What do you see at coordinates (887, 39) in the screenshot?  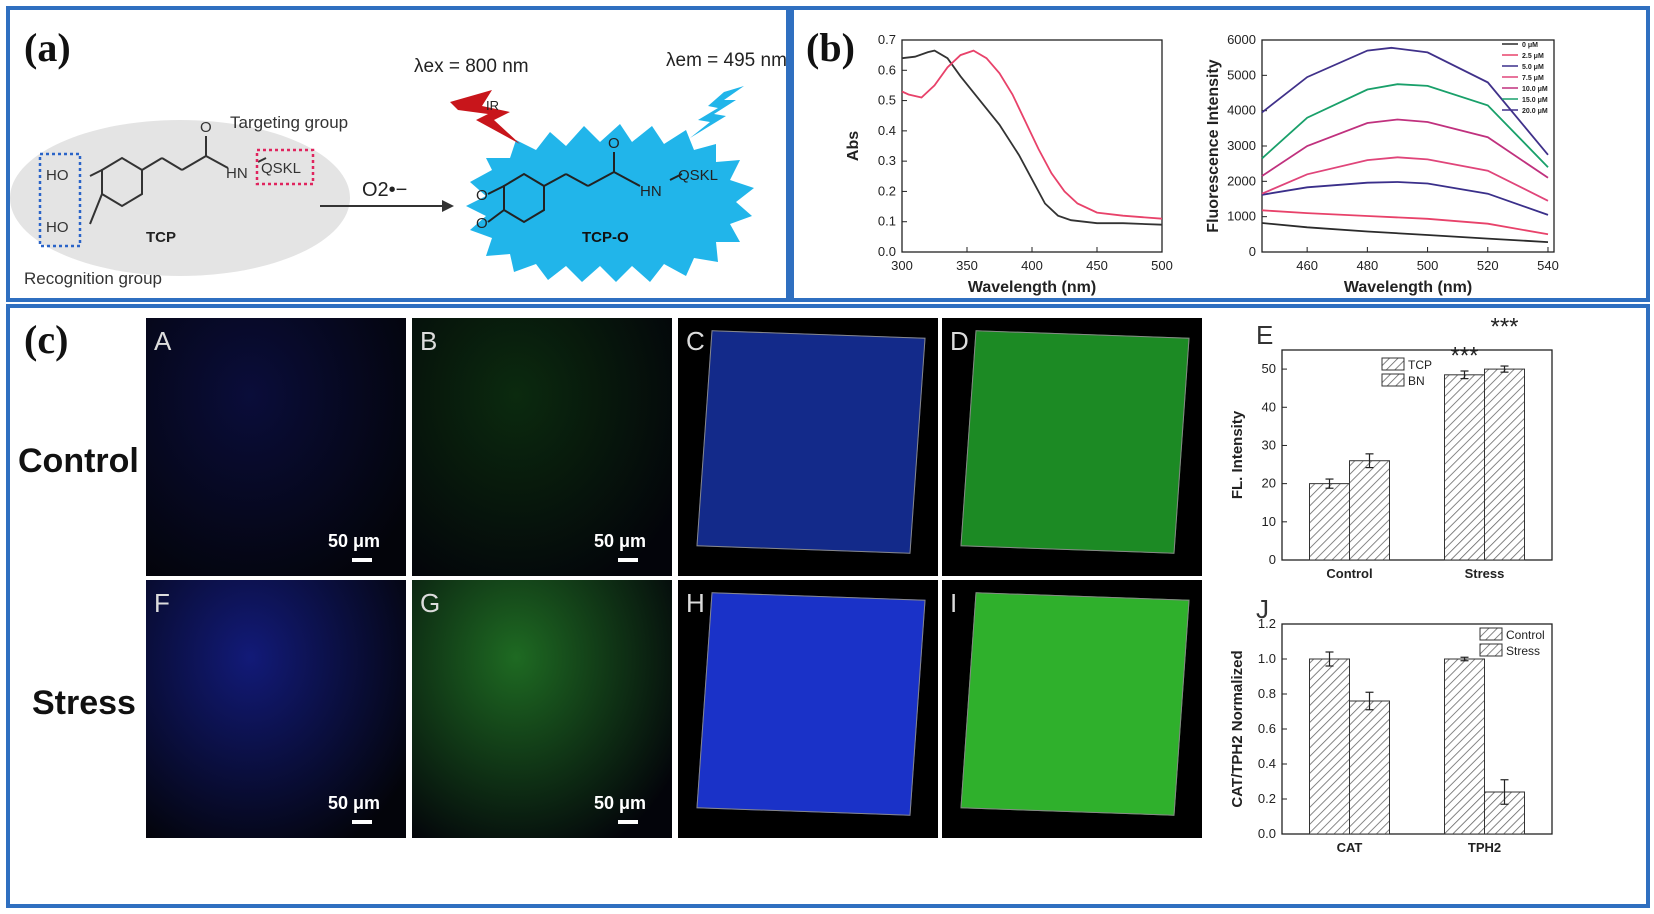 I see `y-tick-label: 0.7` at bounding box center [887, 39].